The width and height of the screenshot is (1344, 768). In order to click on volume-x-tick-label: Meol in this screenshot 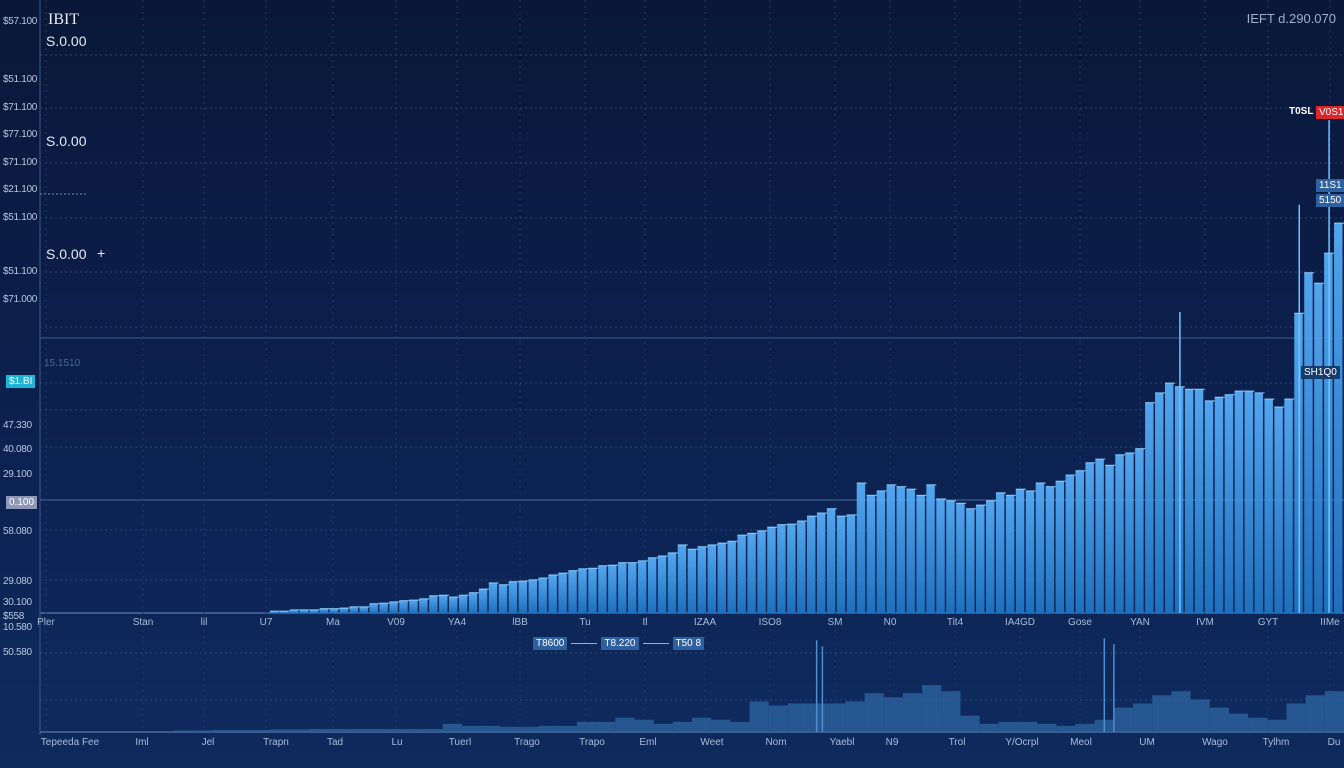, I will do `click(1081, 742)`.